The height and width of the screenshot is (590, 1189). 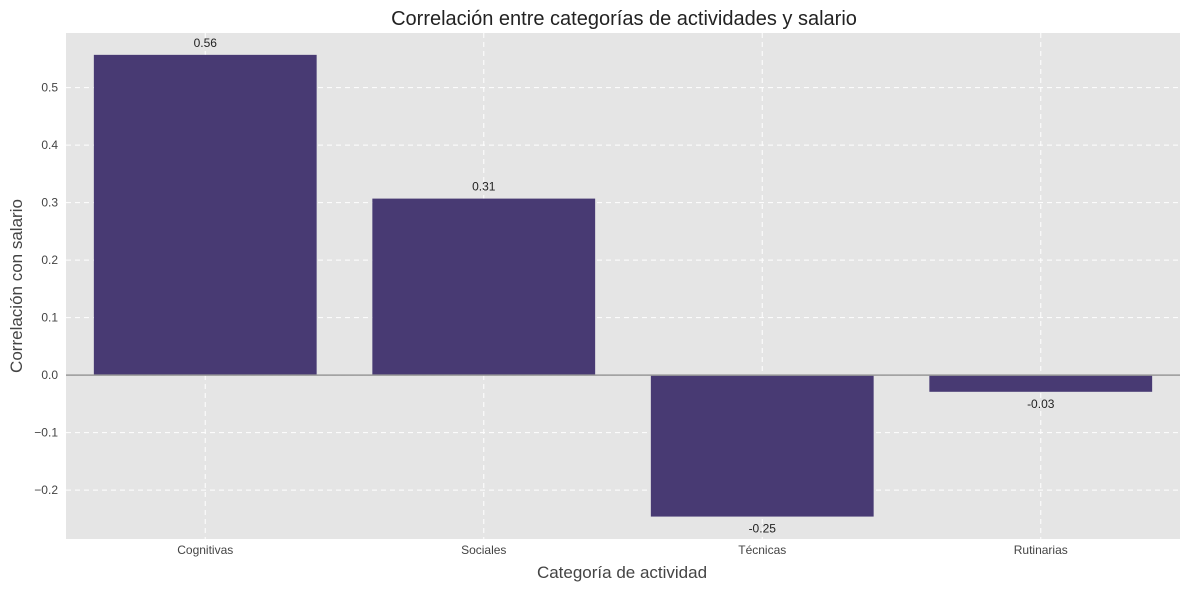 I want to click on y-tick-label: 0.0, so click(x=49, y=375).